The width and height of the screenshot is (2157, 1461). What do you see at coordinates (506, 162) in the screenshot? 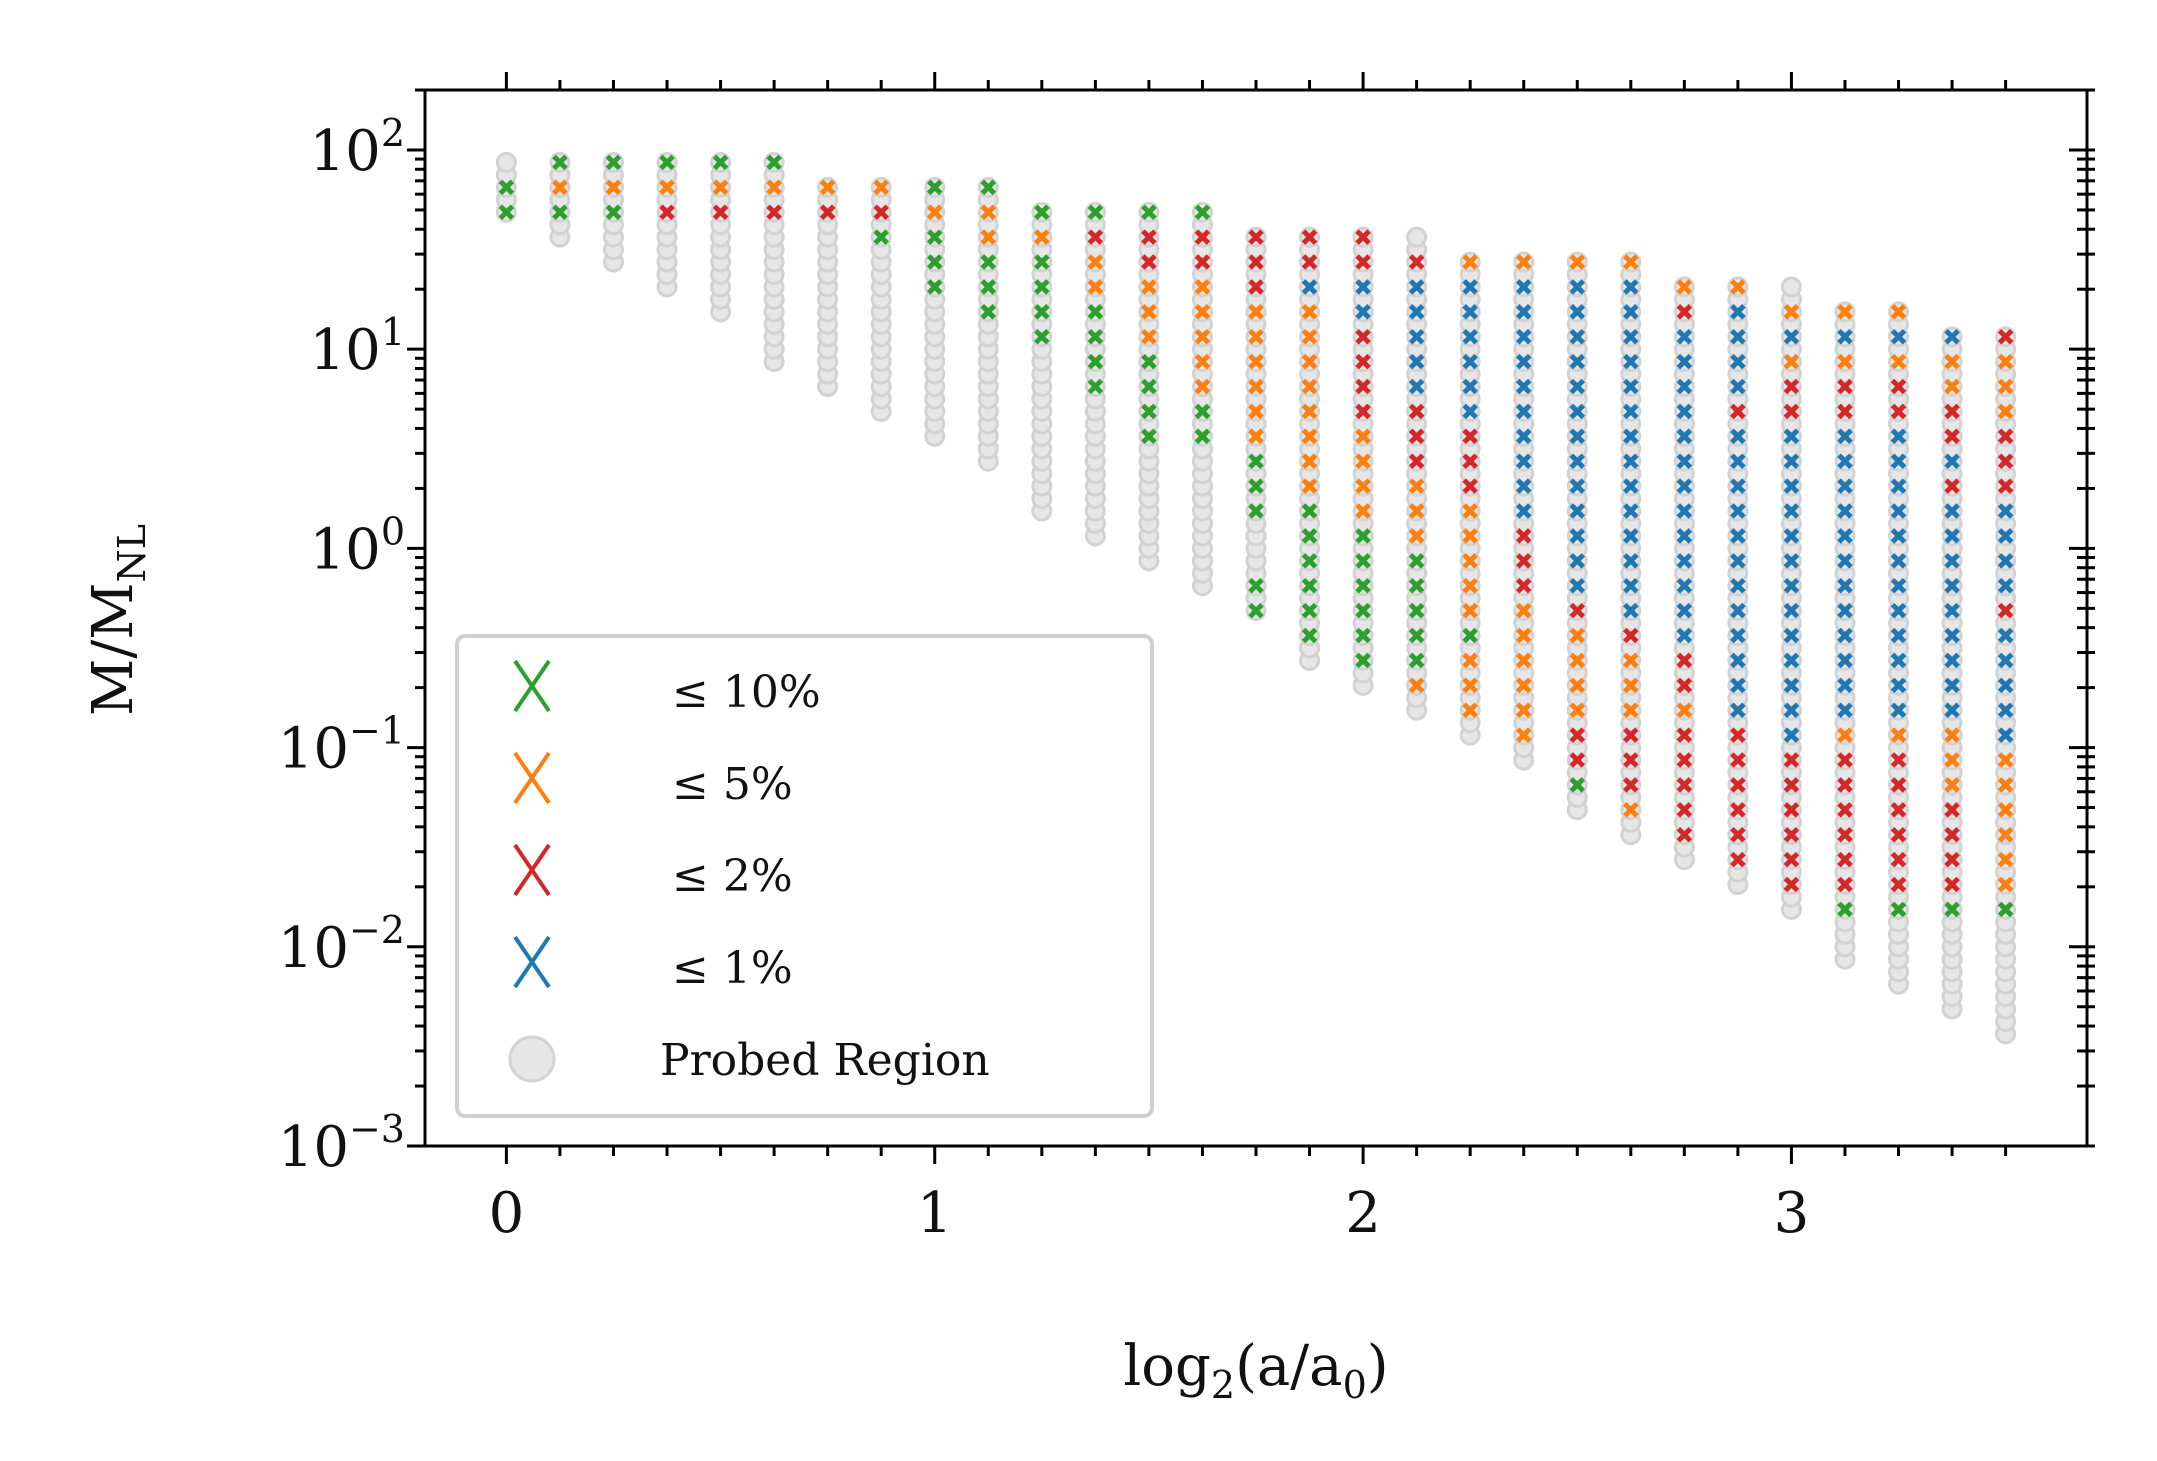
I see `probed-point` at bounding box center [506, 162].